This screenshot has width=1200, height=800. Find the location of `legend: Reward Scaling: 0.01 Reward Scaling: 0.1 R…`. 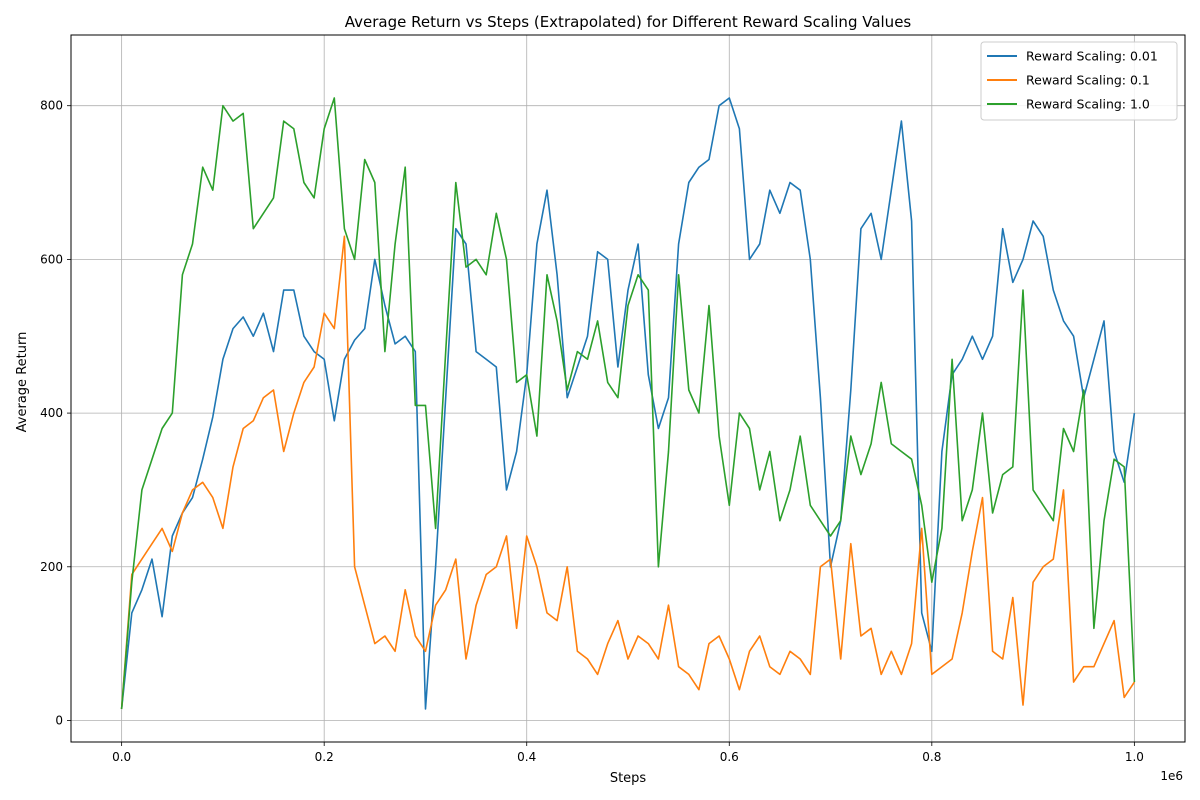

legend: Reward Scaling: 0.01 Reward Scaling: 0.1 R… is located at coordinates (1079, 81).